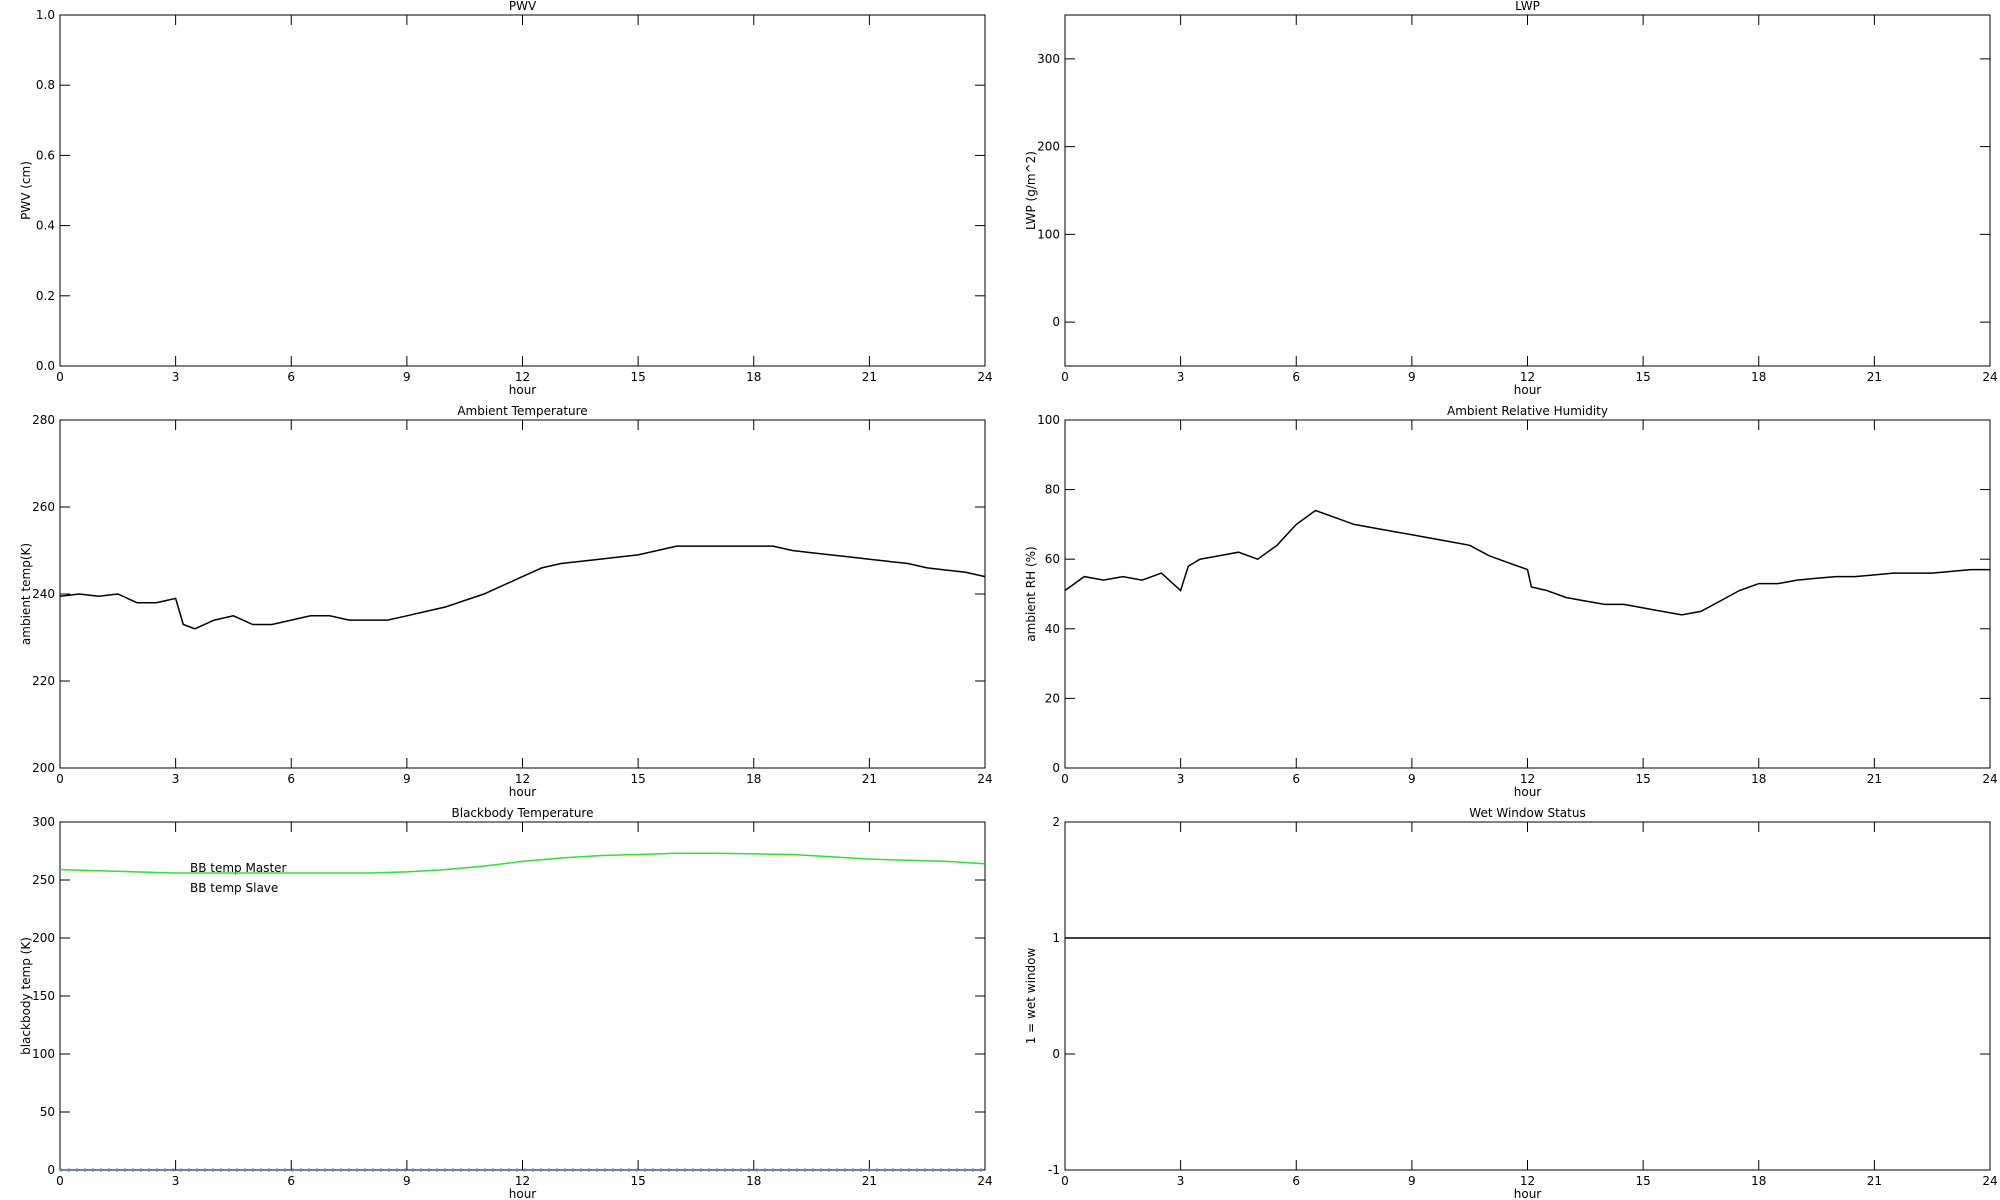 The height and width of the screenshot is (1200, 2000). Describe the element at coordinates (1052, 559) in the screenshot. I see `y-tick-label: 60` at that location.